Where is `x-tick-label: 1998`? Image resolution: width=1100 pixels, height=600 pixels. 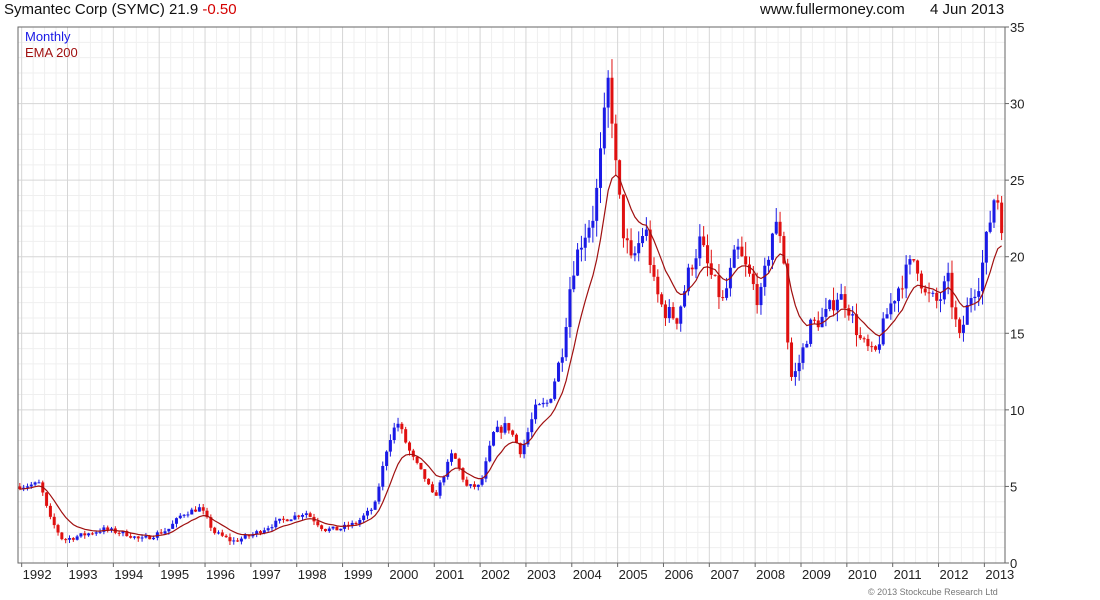 x-tick-label: 1998 is located at coordinates (312, 574).